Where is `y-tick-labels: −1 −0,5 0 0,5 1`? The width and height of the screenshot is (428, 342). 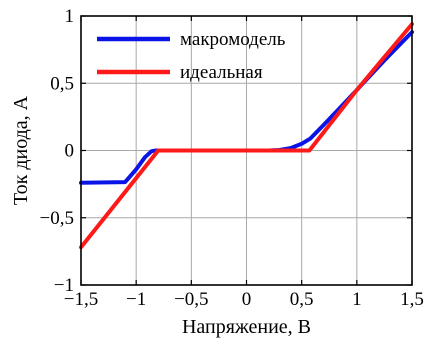 y-tick-labels: −1 −0,5 0 0,5 1 is located at coordinates (57, 151).